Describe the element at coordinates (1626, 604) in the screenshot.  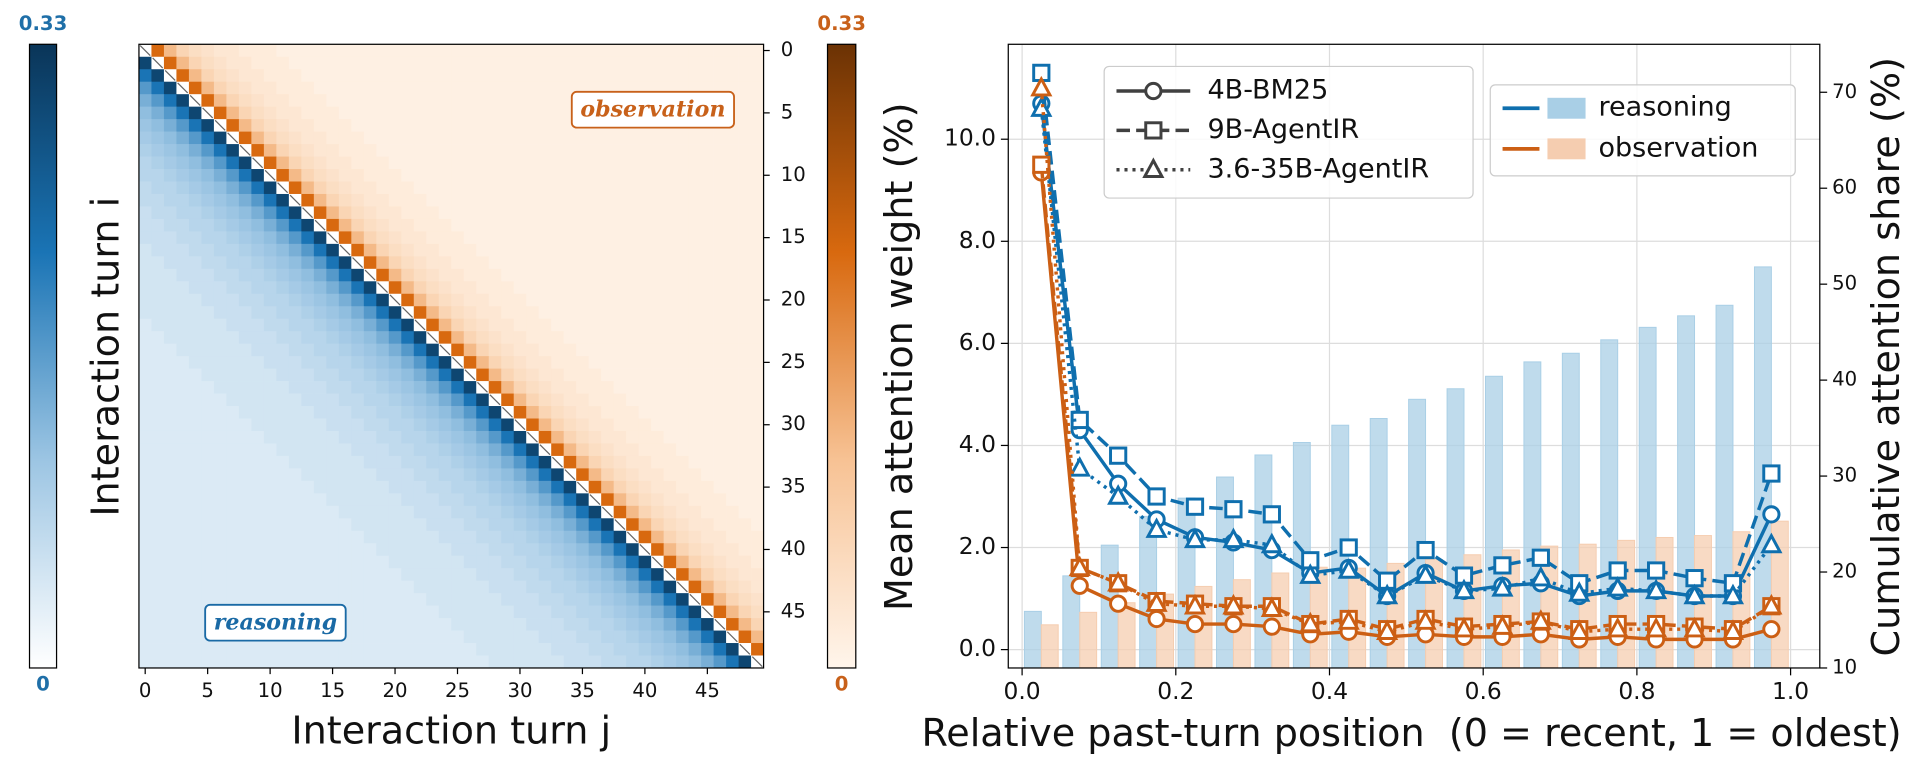
I see `bar` at that location.